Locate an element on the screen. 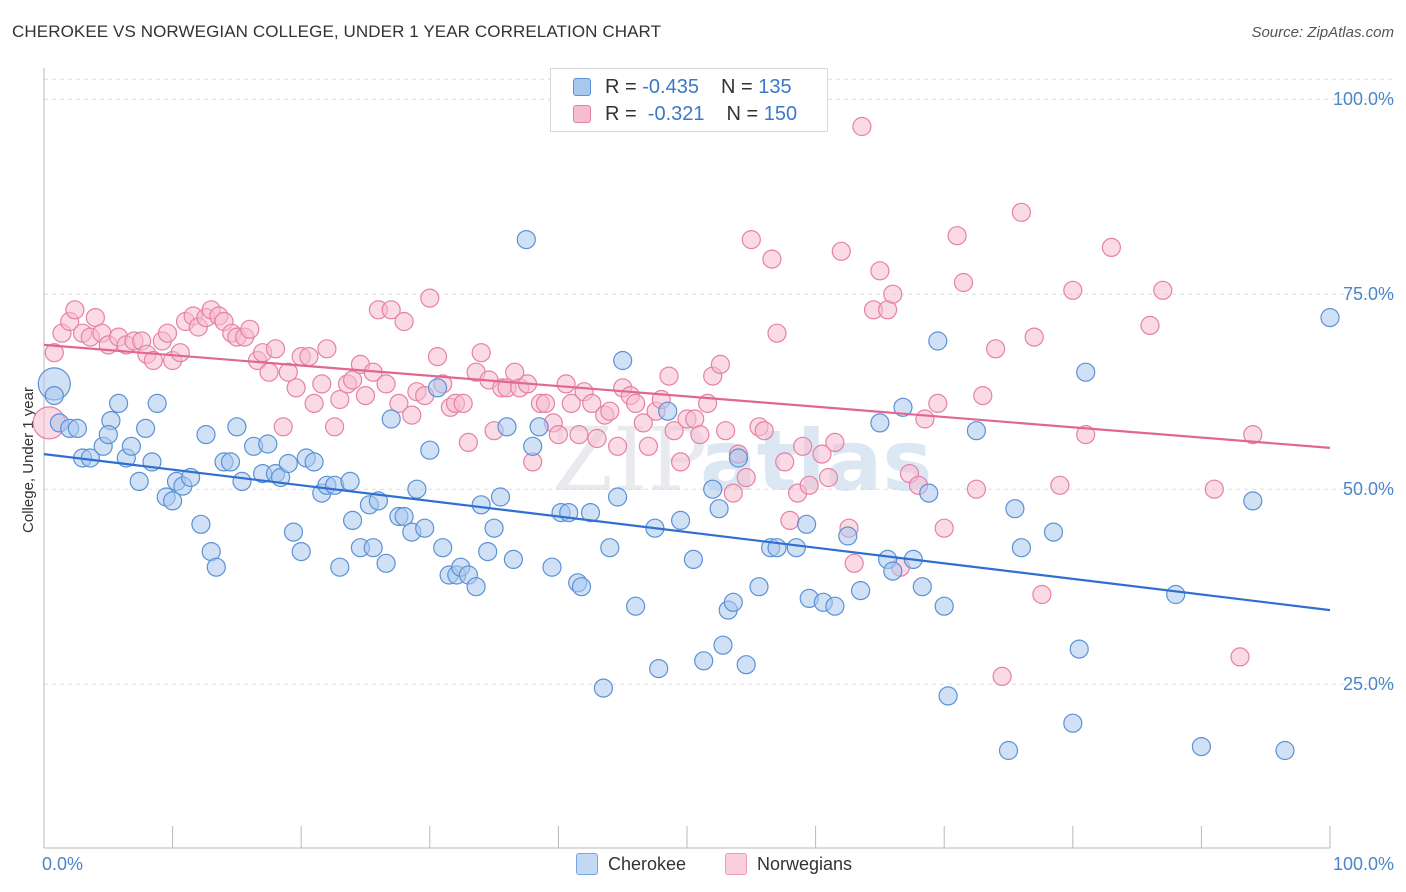  y-axis-label: College, Under 1 year is located at coordinates (28, 460).